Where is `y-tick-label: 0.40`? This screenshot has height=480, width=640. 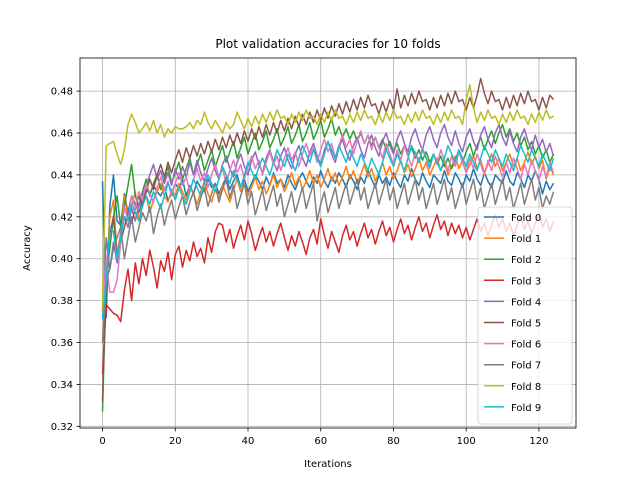 y-tick-label: 0.40 is located at coordinates (62, 259).